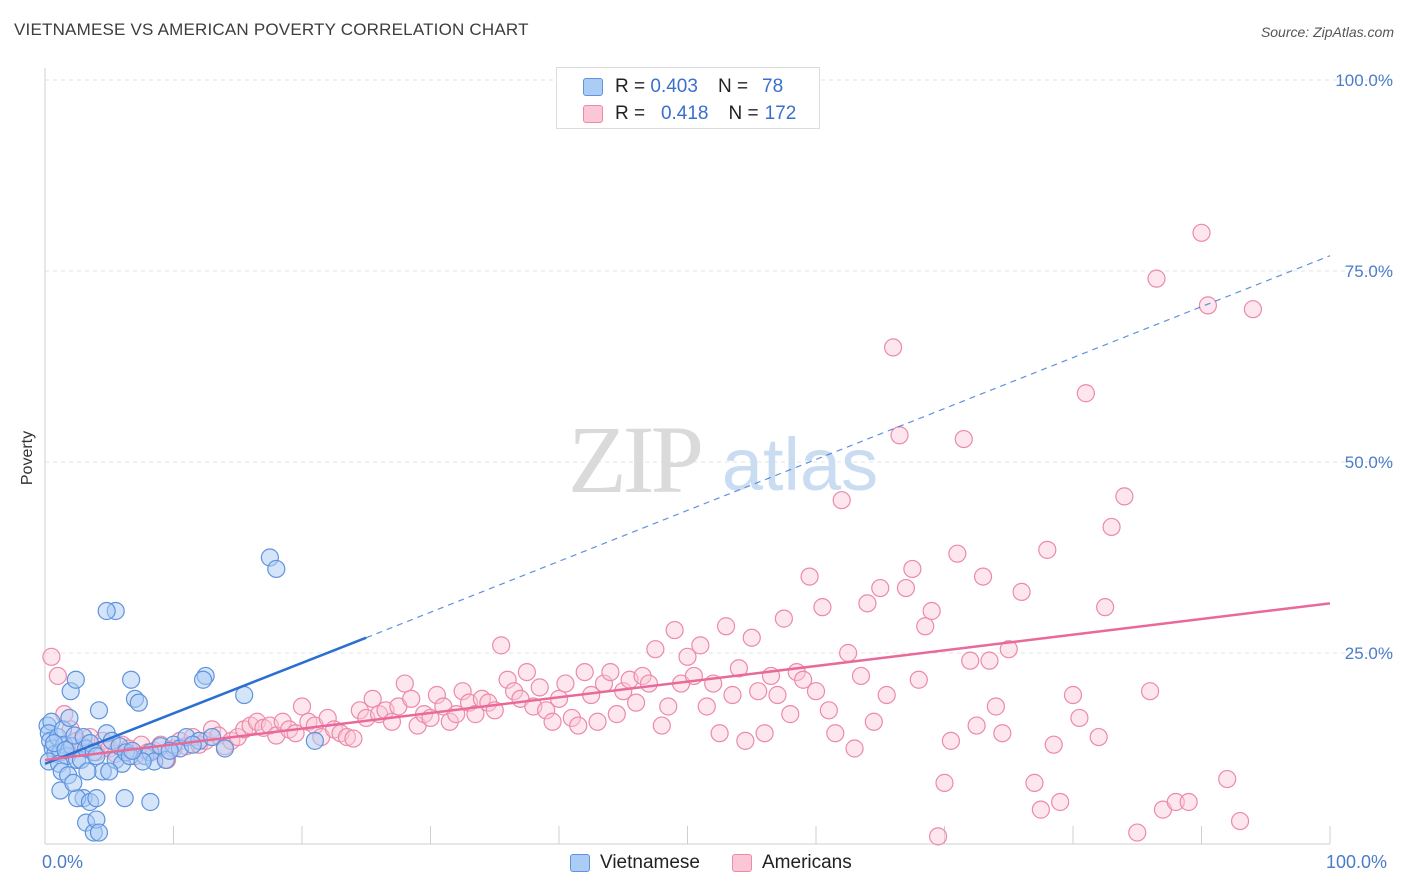  I want to click on r-label: R =, so click(630, 86).